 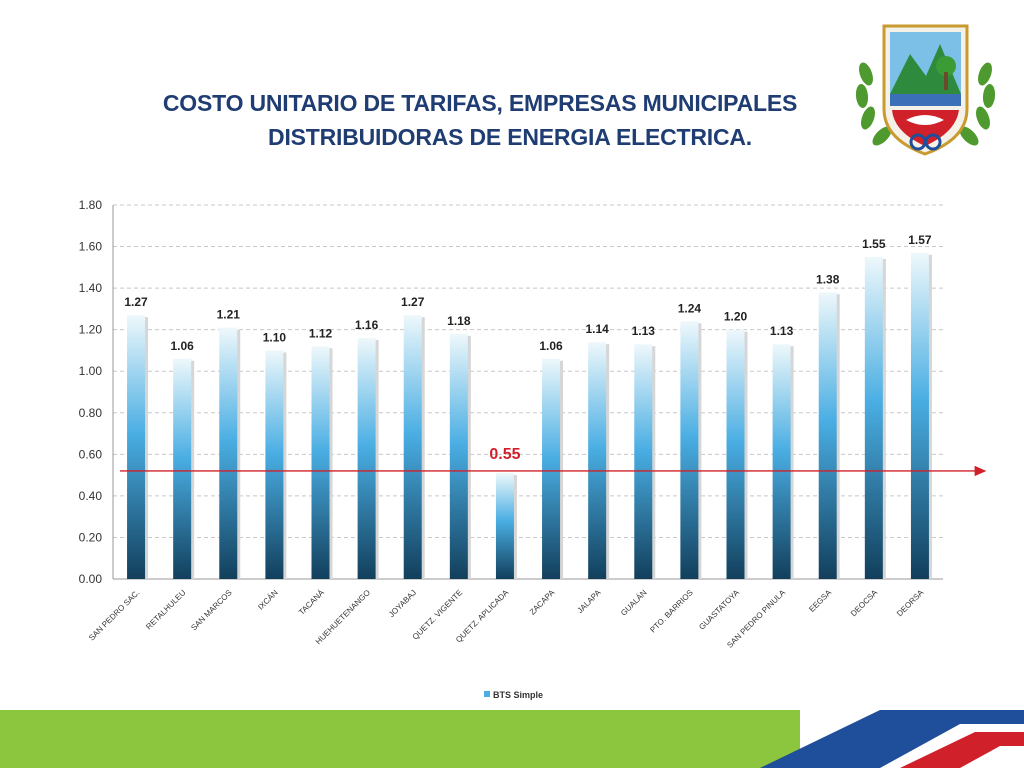 I want to click on y-tick-label: 1.40, so click(x=91, y=288).